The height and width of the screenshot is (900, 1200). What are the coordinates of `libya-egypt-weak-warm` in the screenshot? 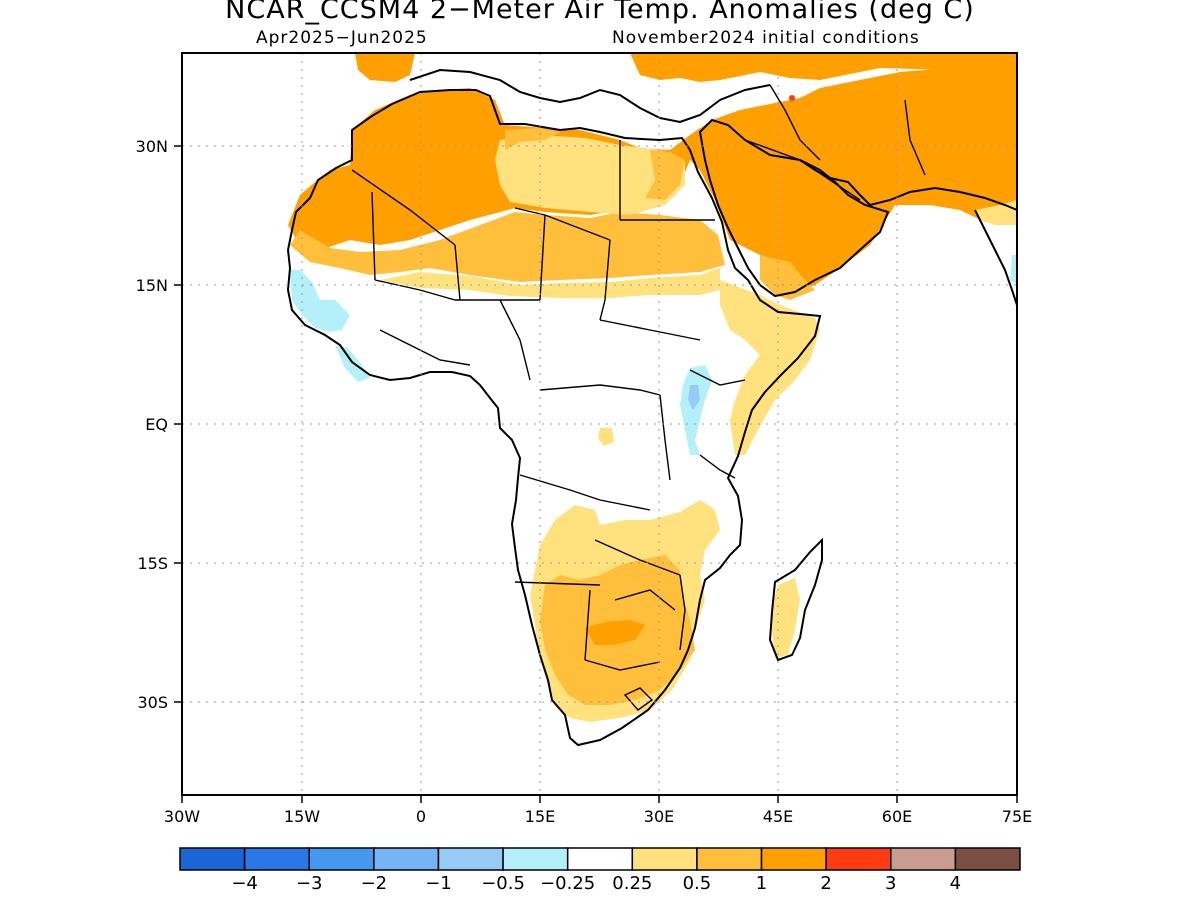 It's located at (590, 175).